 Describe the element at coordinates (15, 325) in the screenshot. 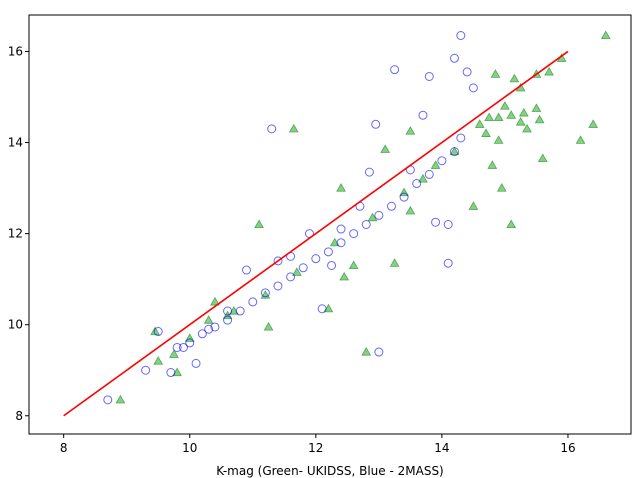

I see `y-tick-label: 10` at that location.